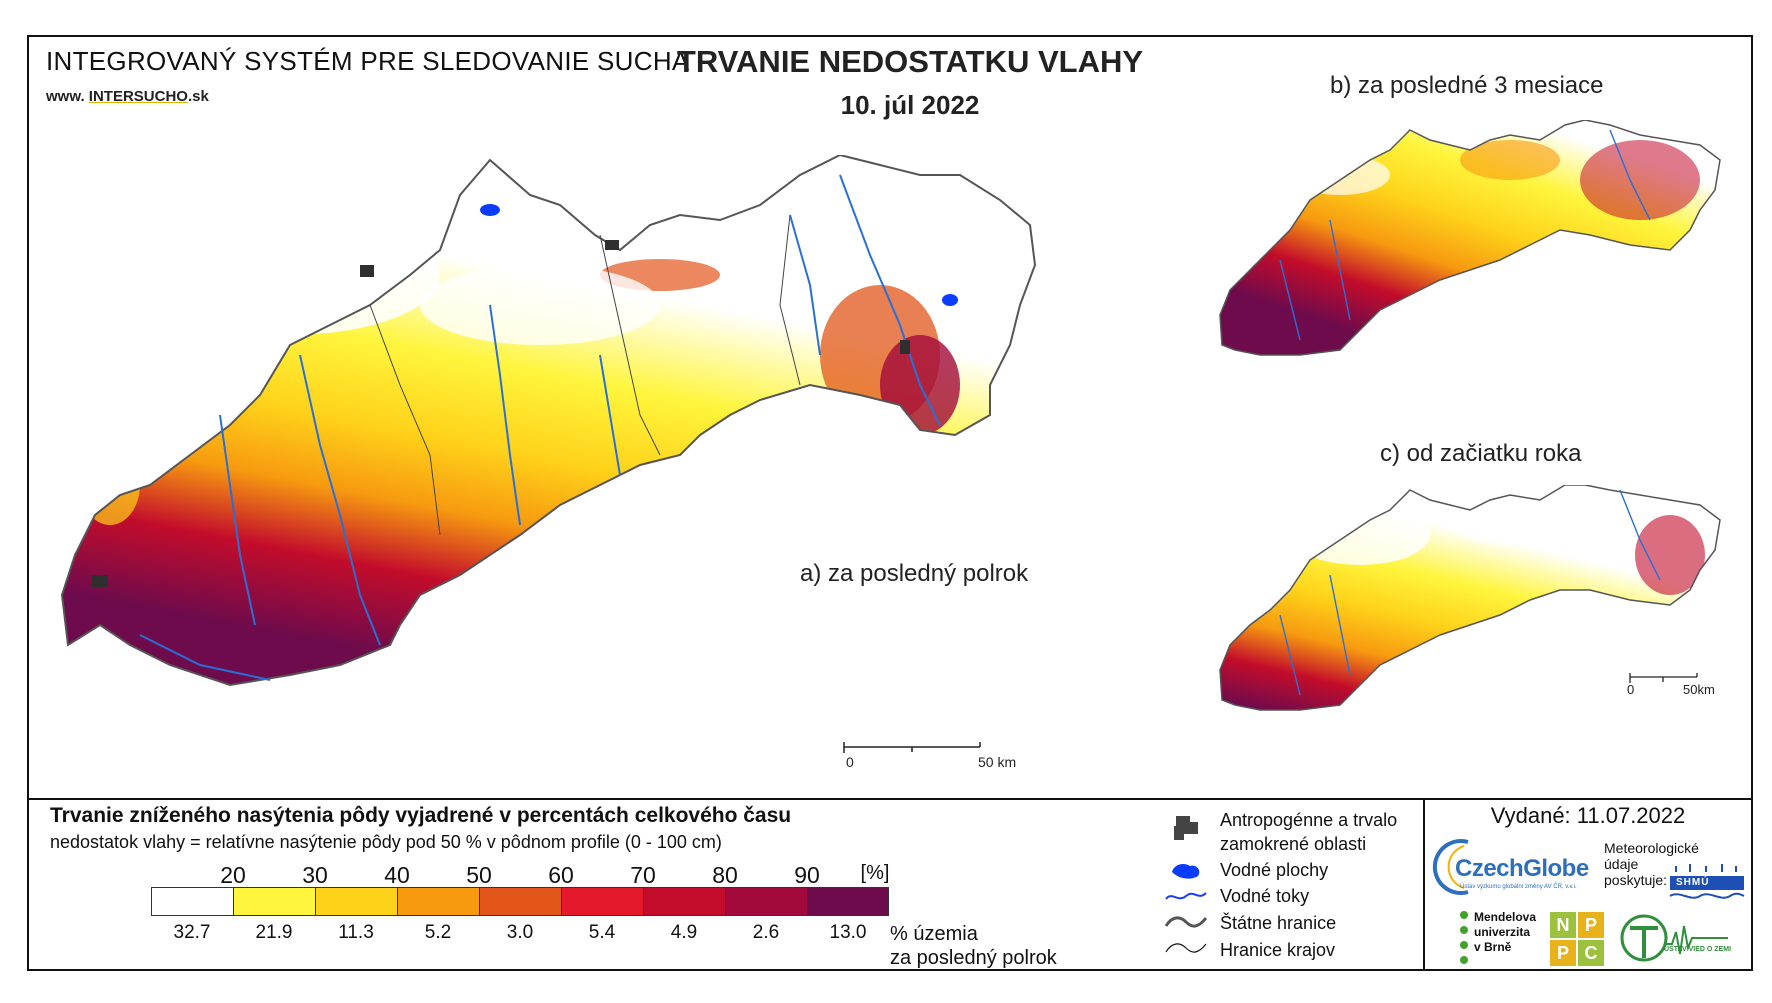  Describe the element at coordinates (138, 96) in the screenshot. I see `website-main: INTERSUCHO` at that location.